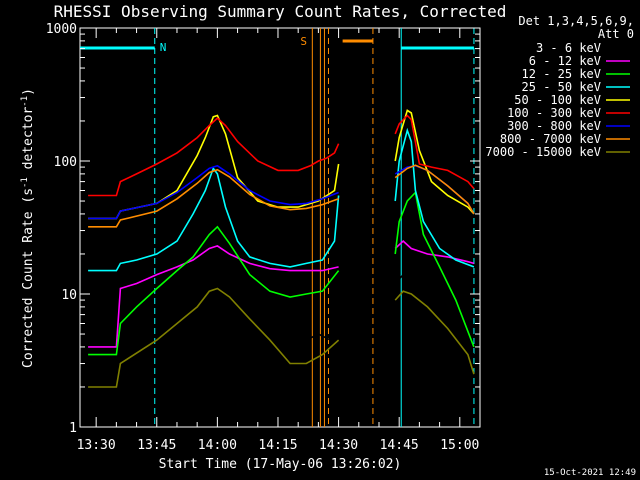 Image resolution: width=640 pixels, height=480 pixels. What do you see at coordinates (214, 157) in the screenshot?
I see `series-line-5-seg0` at bounding box center [214, 157].